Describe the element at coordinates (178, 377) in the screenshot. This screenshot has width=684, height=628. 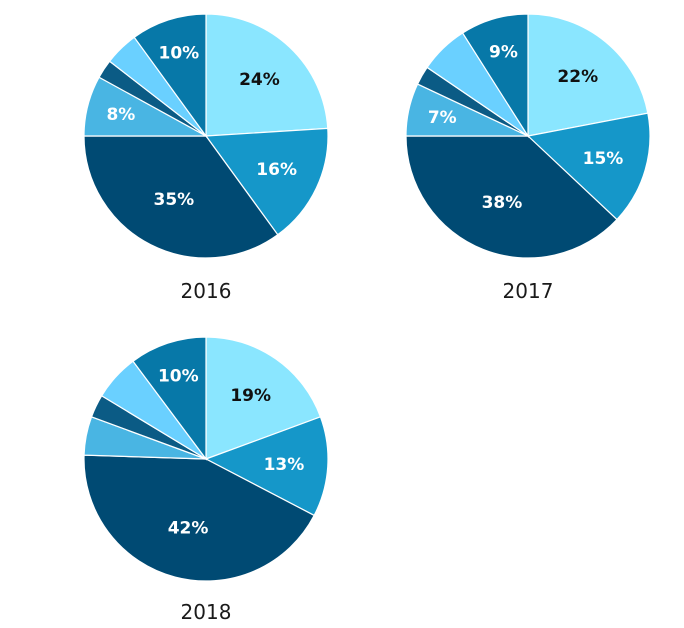
I see `pie-label-2018-6: 10%` at that location.